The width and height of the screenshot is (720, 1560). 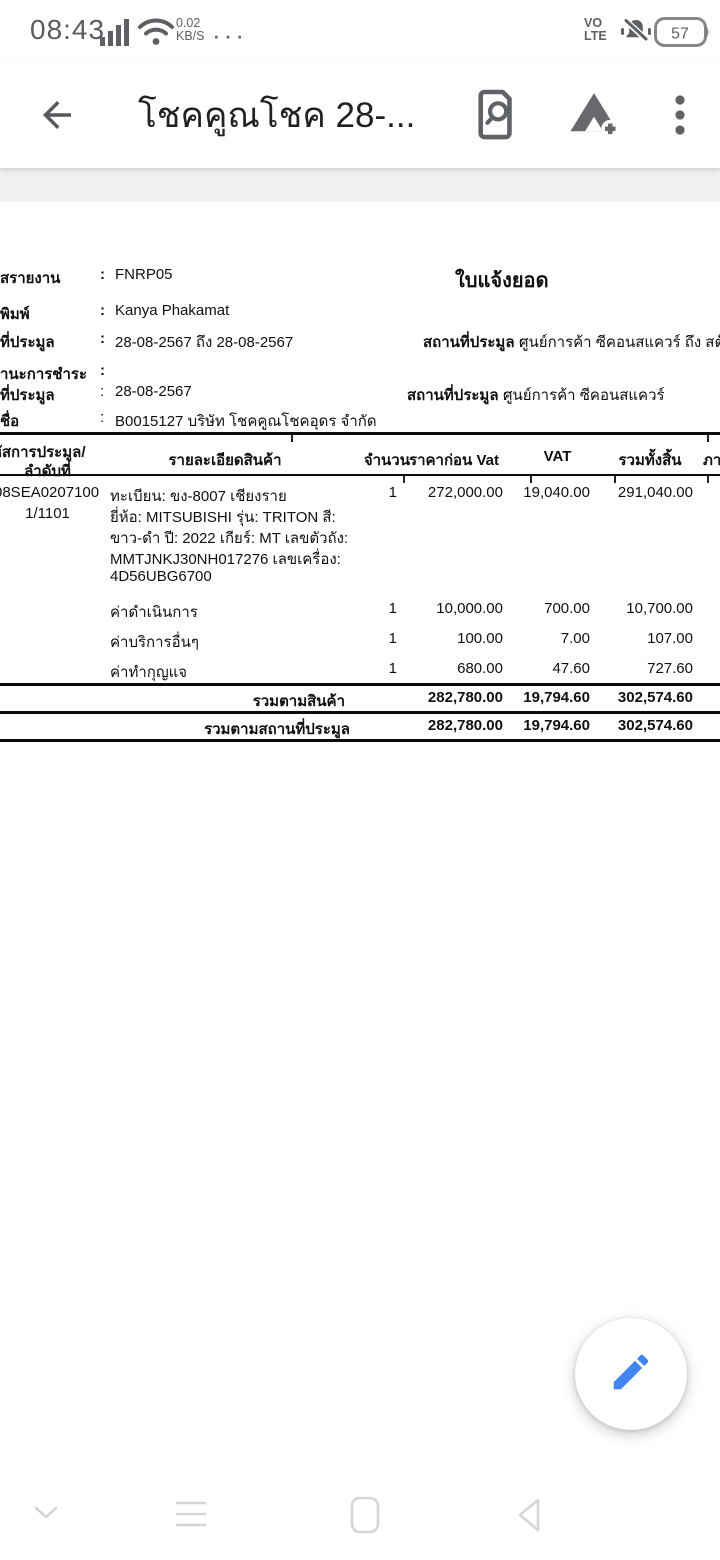 I want to click on item-description-line: MMTJNKJ30NH017276 เลขเครื่อง:, so click(x=225, y=559).